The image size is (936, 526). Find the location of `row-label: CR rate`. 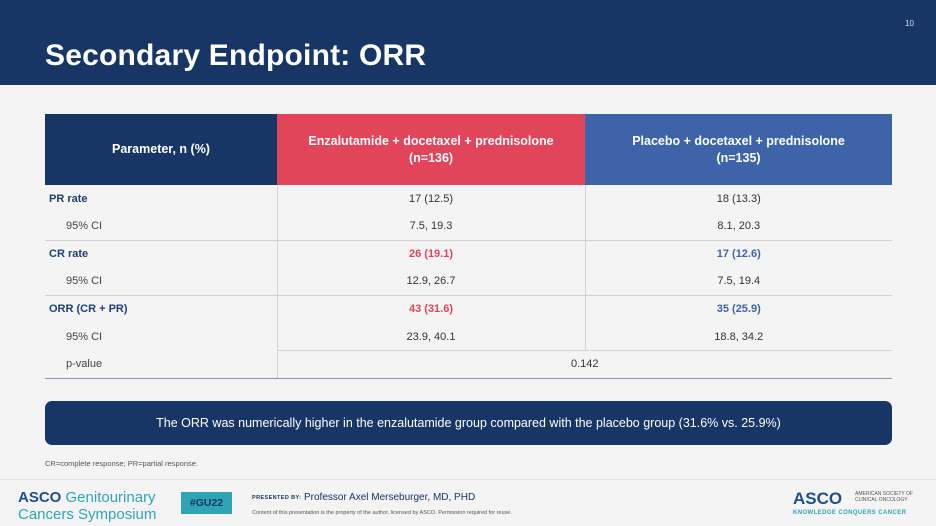

row-label: CR rate is located at coordinates (161, 253).